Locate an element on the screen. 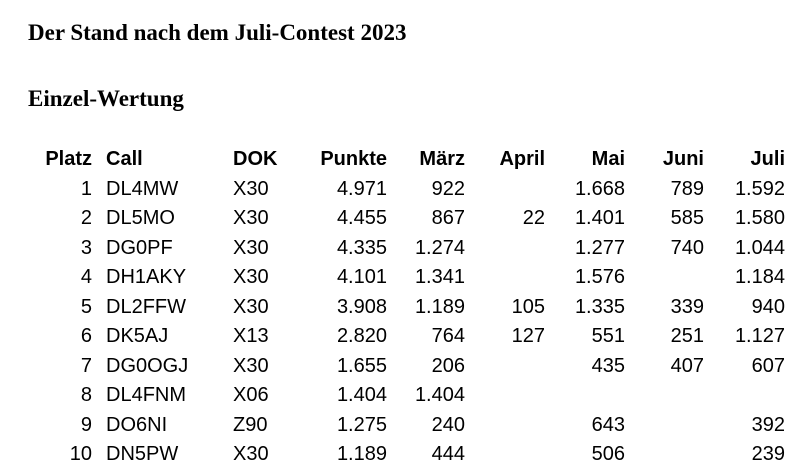 The height and width of the screenshot is (472, 800). table-row: 9 DO6NI Z90 1.275 240 643 392 is located at coordinates (400, 428).